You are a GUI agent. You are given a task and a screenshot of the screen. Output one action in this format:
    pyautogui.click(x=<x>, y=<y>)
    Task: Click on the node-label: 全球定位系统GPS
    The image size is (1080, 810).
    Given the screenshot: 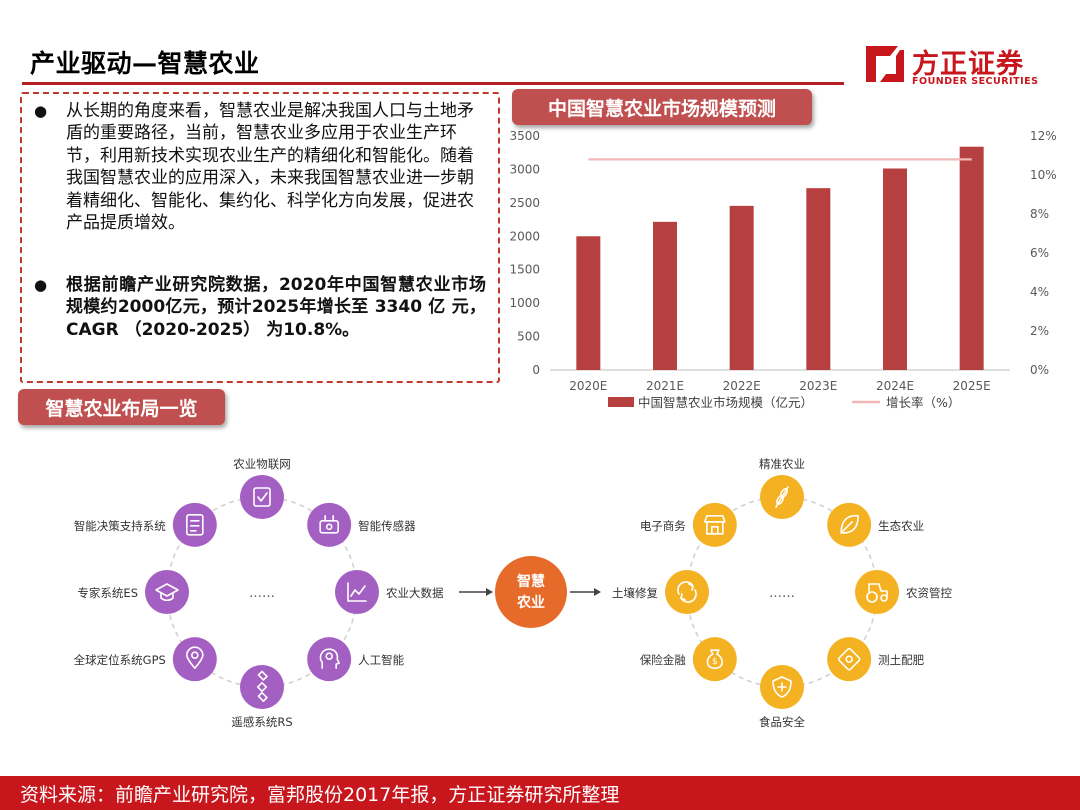 What is the action you would take?
    pyautogui.click(x=120, y=660)
    